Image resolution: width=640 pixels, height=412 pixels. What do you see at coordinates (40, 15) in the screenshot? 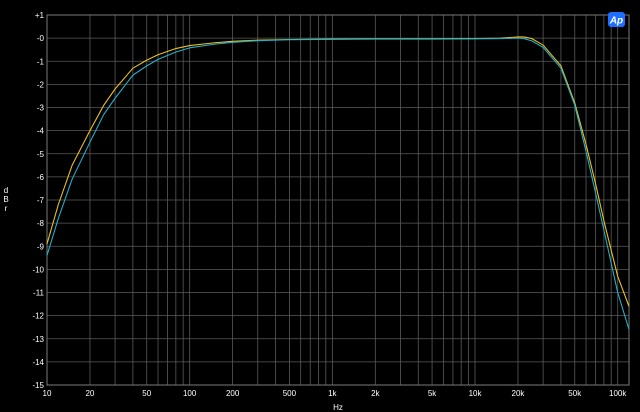
I see `y-tick-label: +1` at bounding box center [40, 15].